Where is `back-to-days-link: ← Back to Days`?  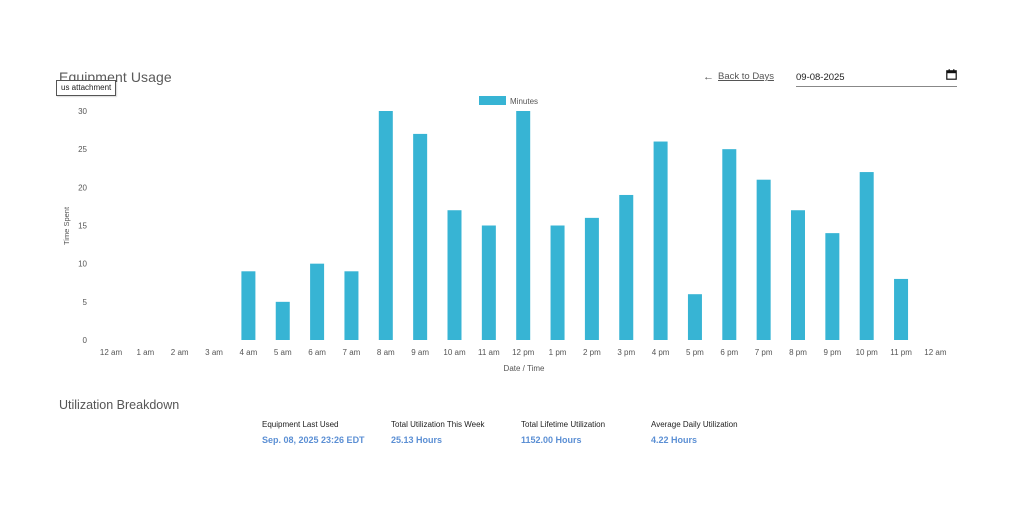 back-to-days-link: ← Back to Days is located at coordinates (738, 76).